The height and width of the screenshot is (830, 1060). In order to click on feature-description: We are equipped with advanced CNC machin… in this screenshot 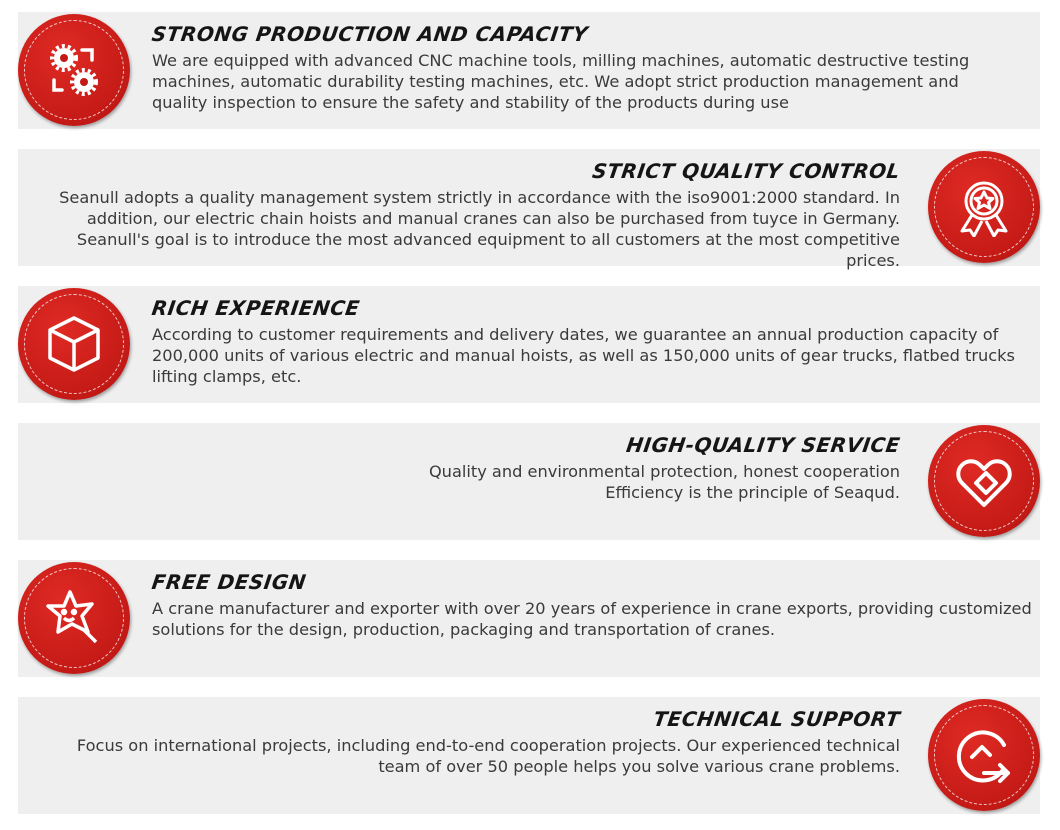, I will do `click(592, 81)`.